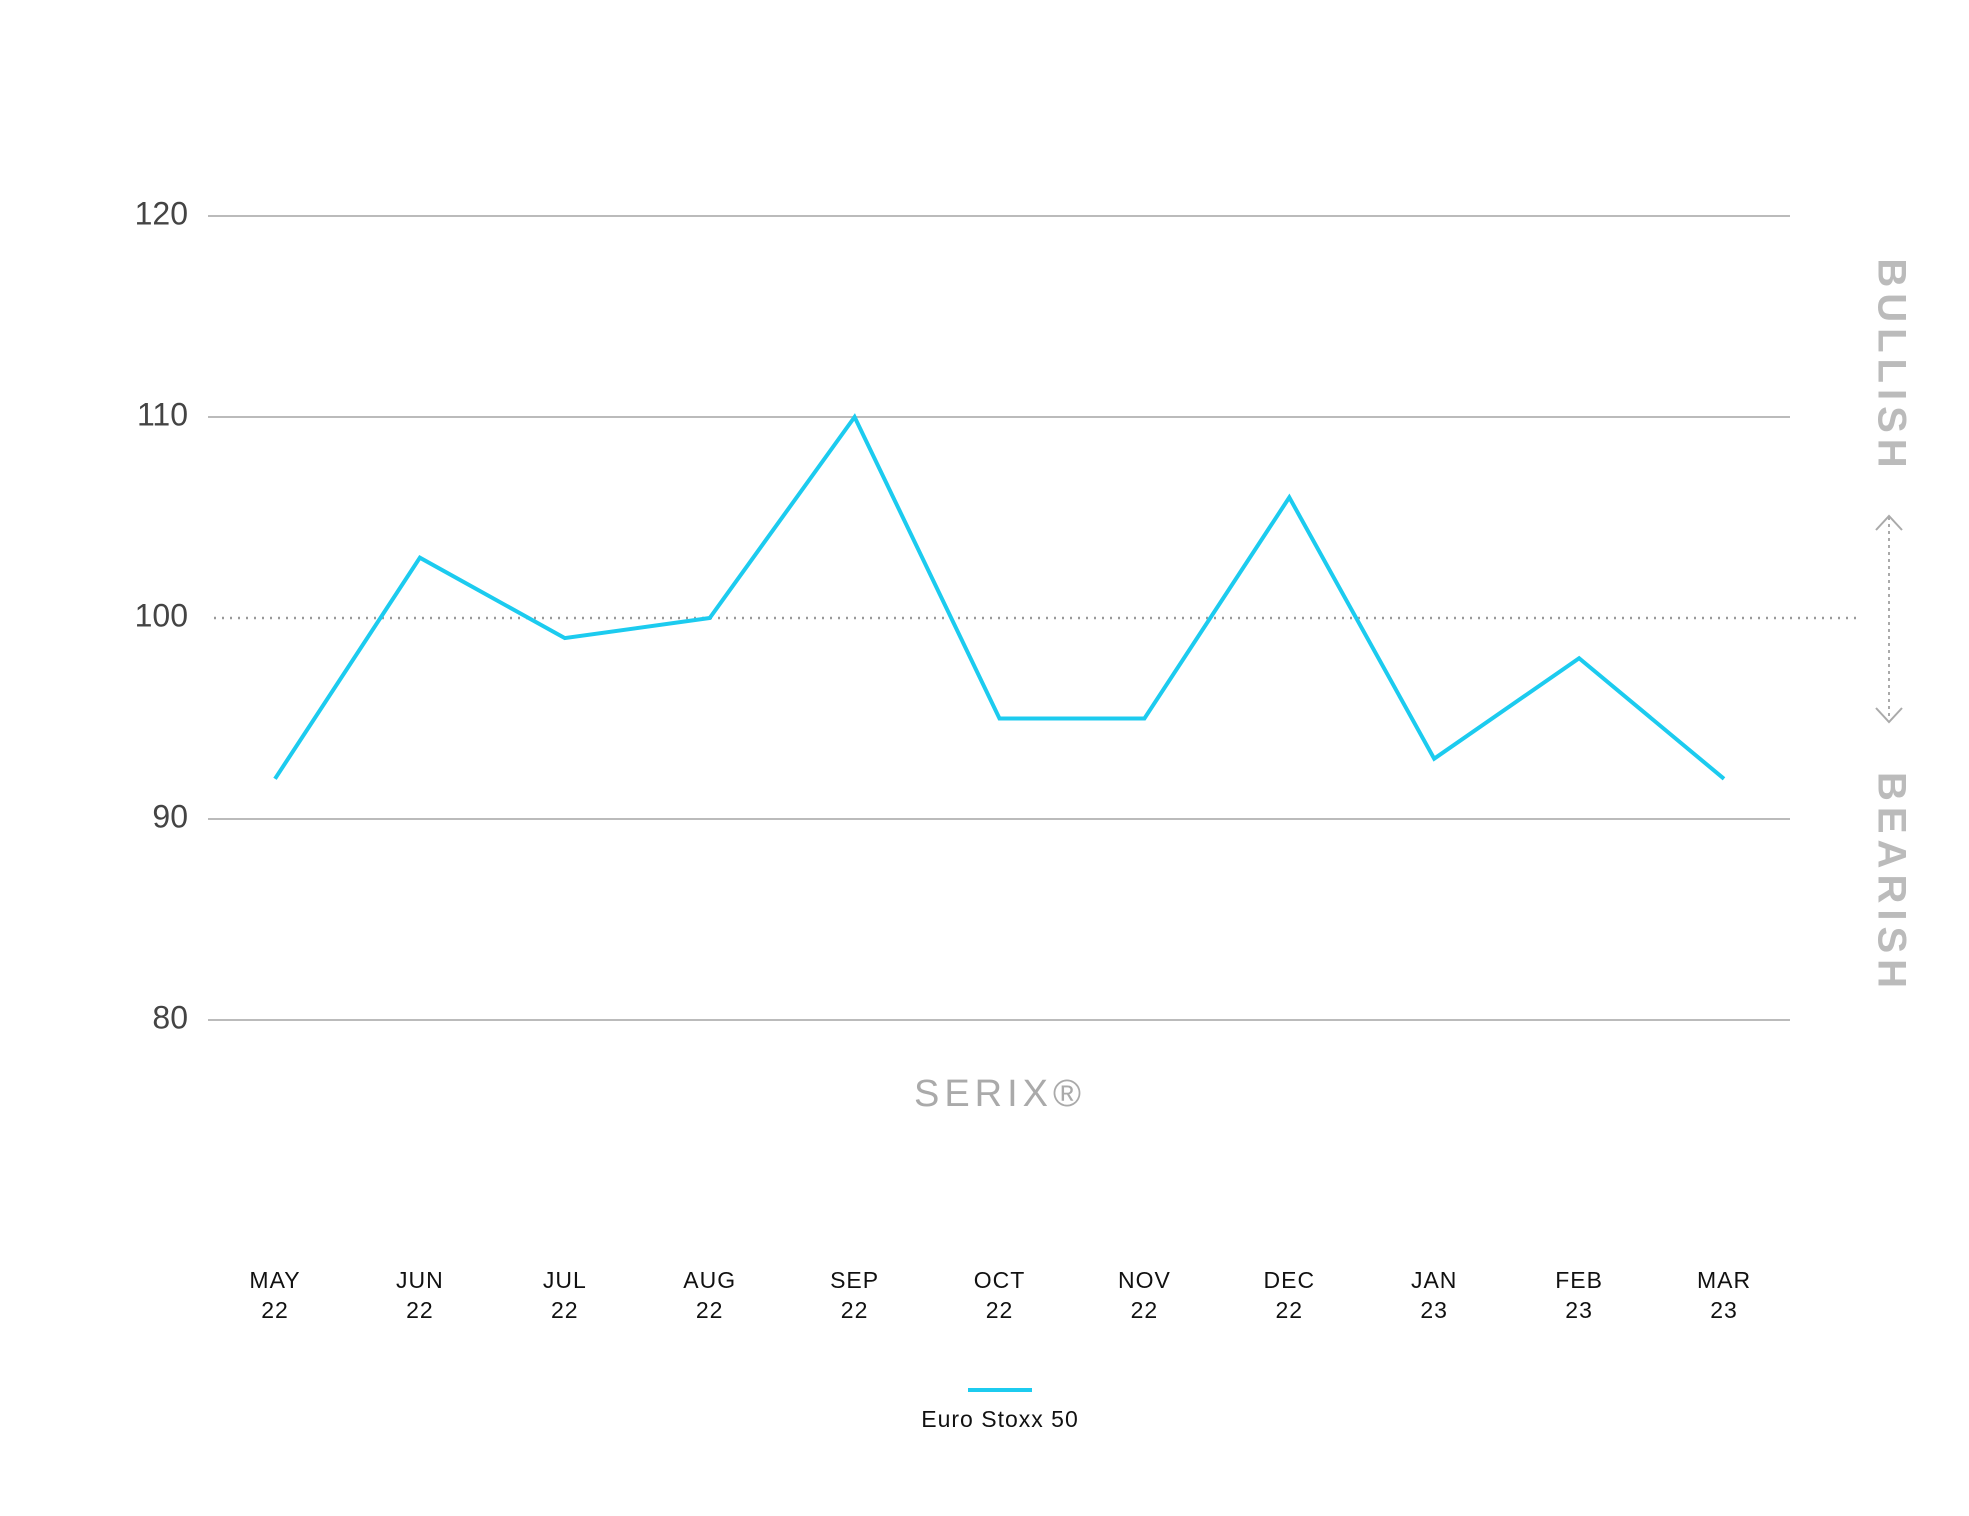  What do you see at coordinates (564, 1295) in the screenshot?
I see `x-tick-label: JUL 22` at bounding box center [564, 1295].